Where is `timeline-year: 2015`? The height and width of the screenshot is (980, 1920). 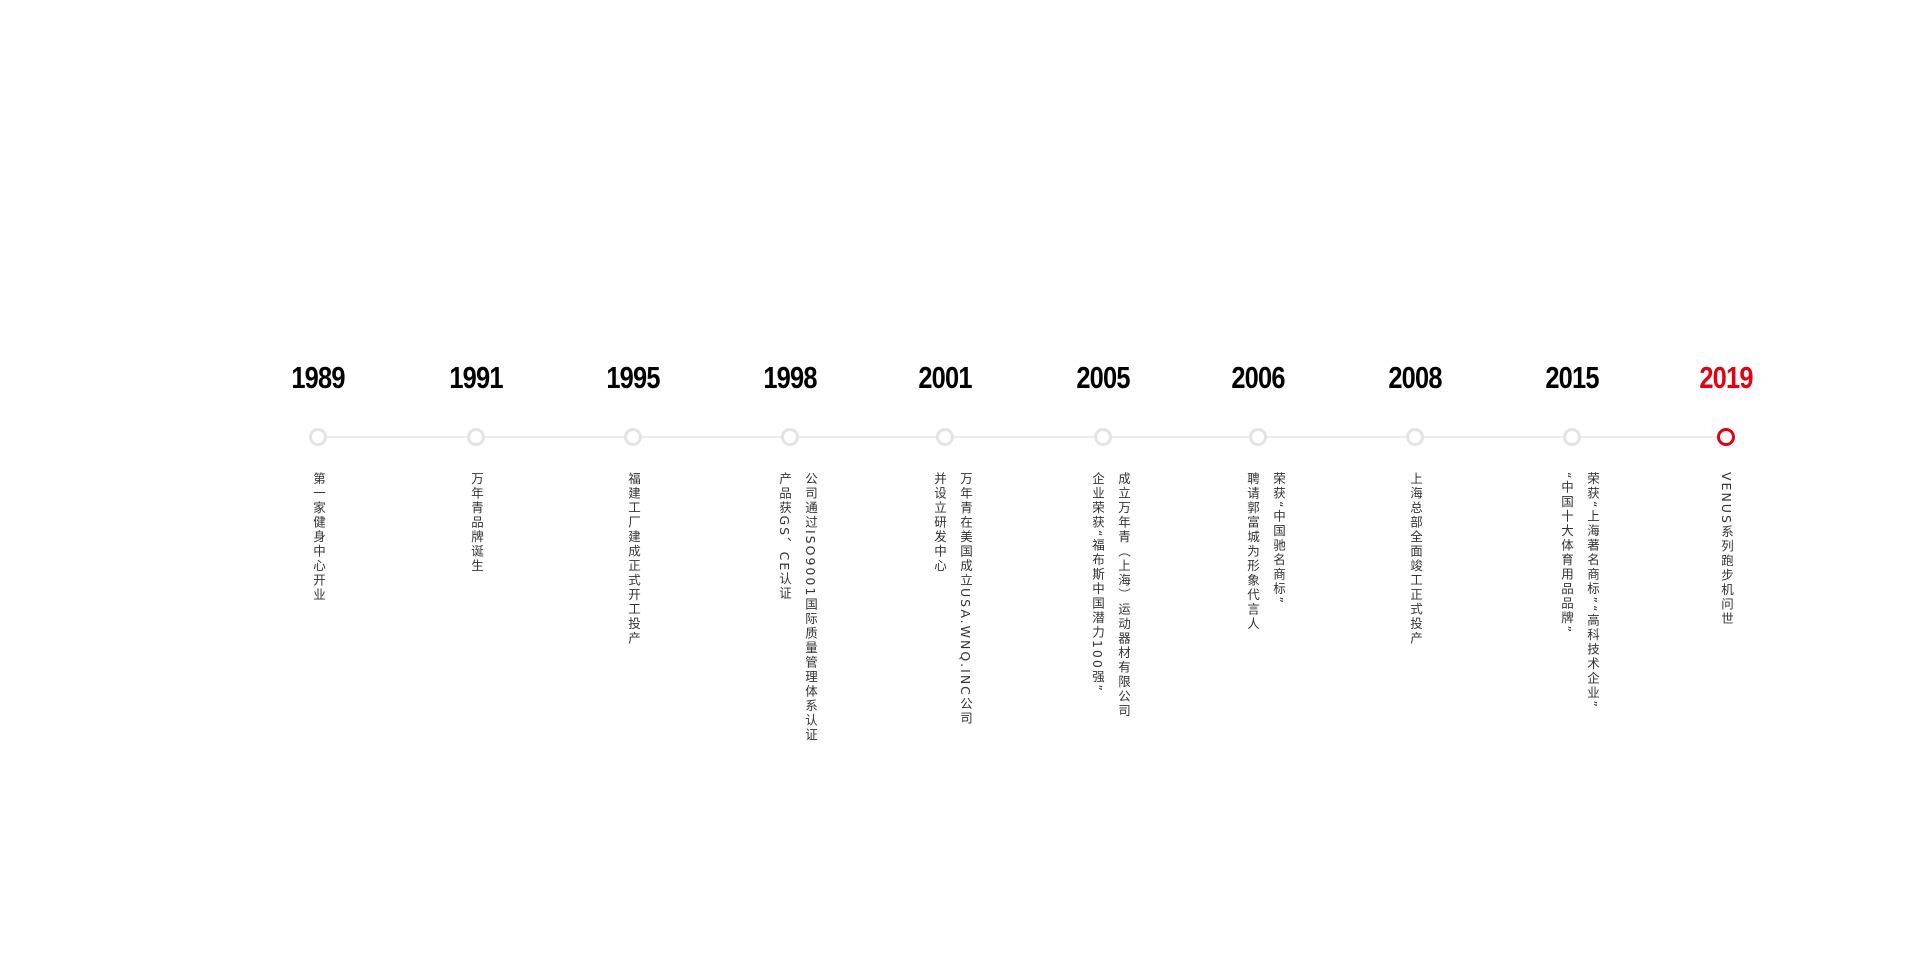
timeline-year: 2015 is located at coordinates (1572, 377).